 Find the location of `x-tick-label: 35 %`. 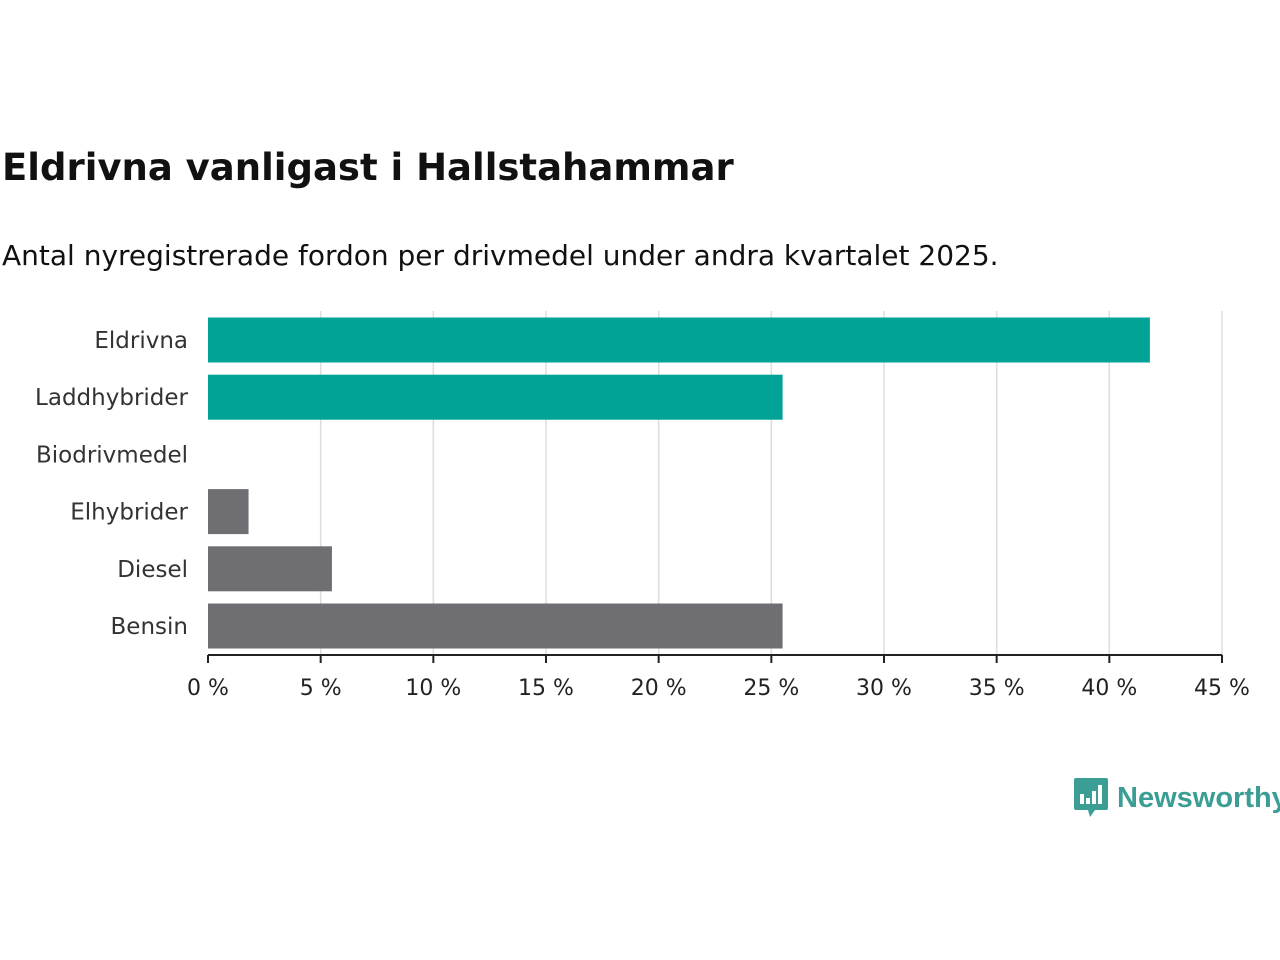

x-tick-label: 35 % is located at coordinates (997, 688).